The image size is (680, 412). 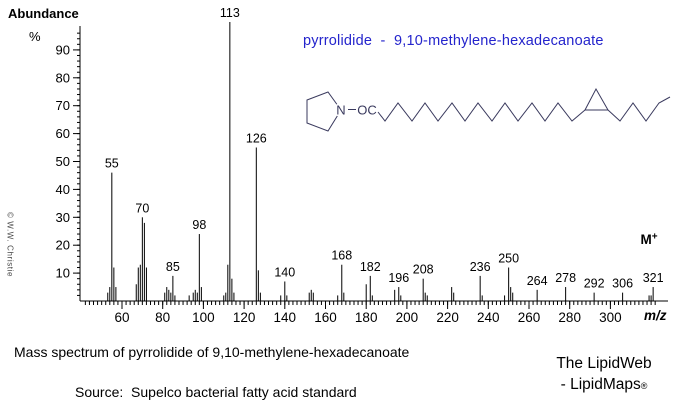 I want to click on credit-line1: The LipidWeb, so click(x=604, y=363).